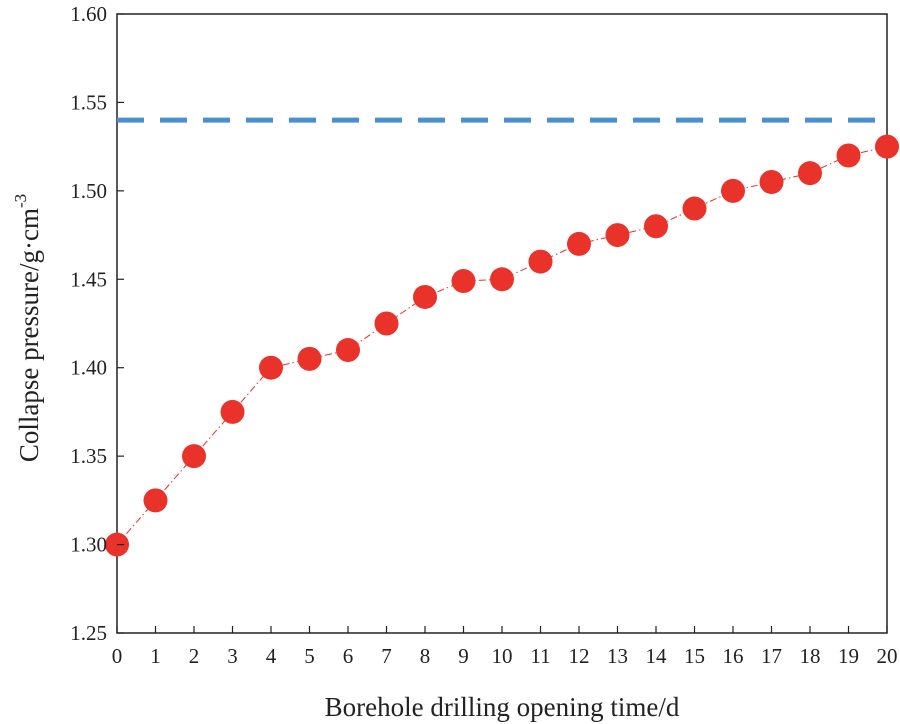 The width and height of the screenshot is (900, 724). I want to click on x-tick-label: 17, so click(771, 656).